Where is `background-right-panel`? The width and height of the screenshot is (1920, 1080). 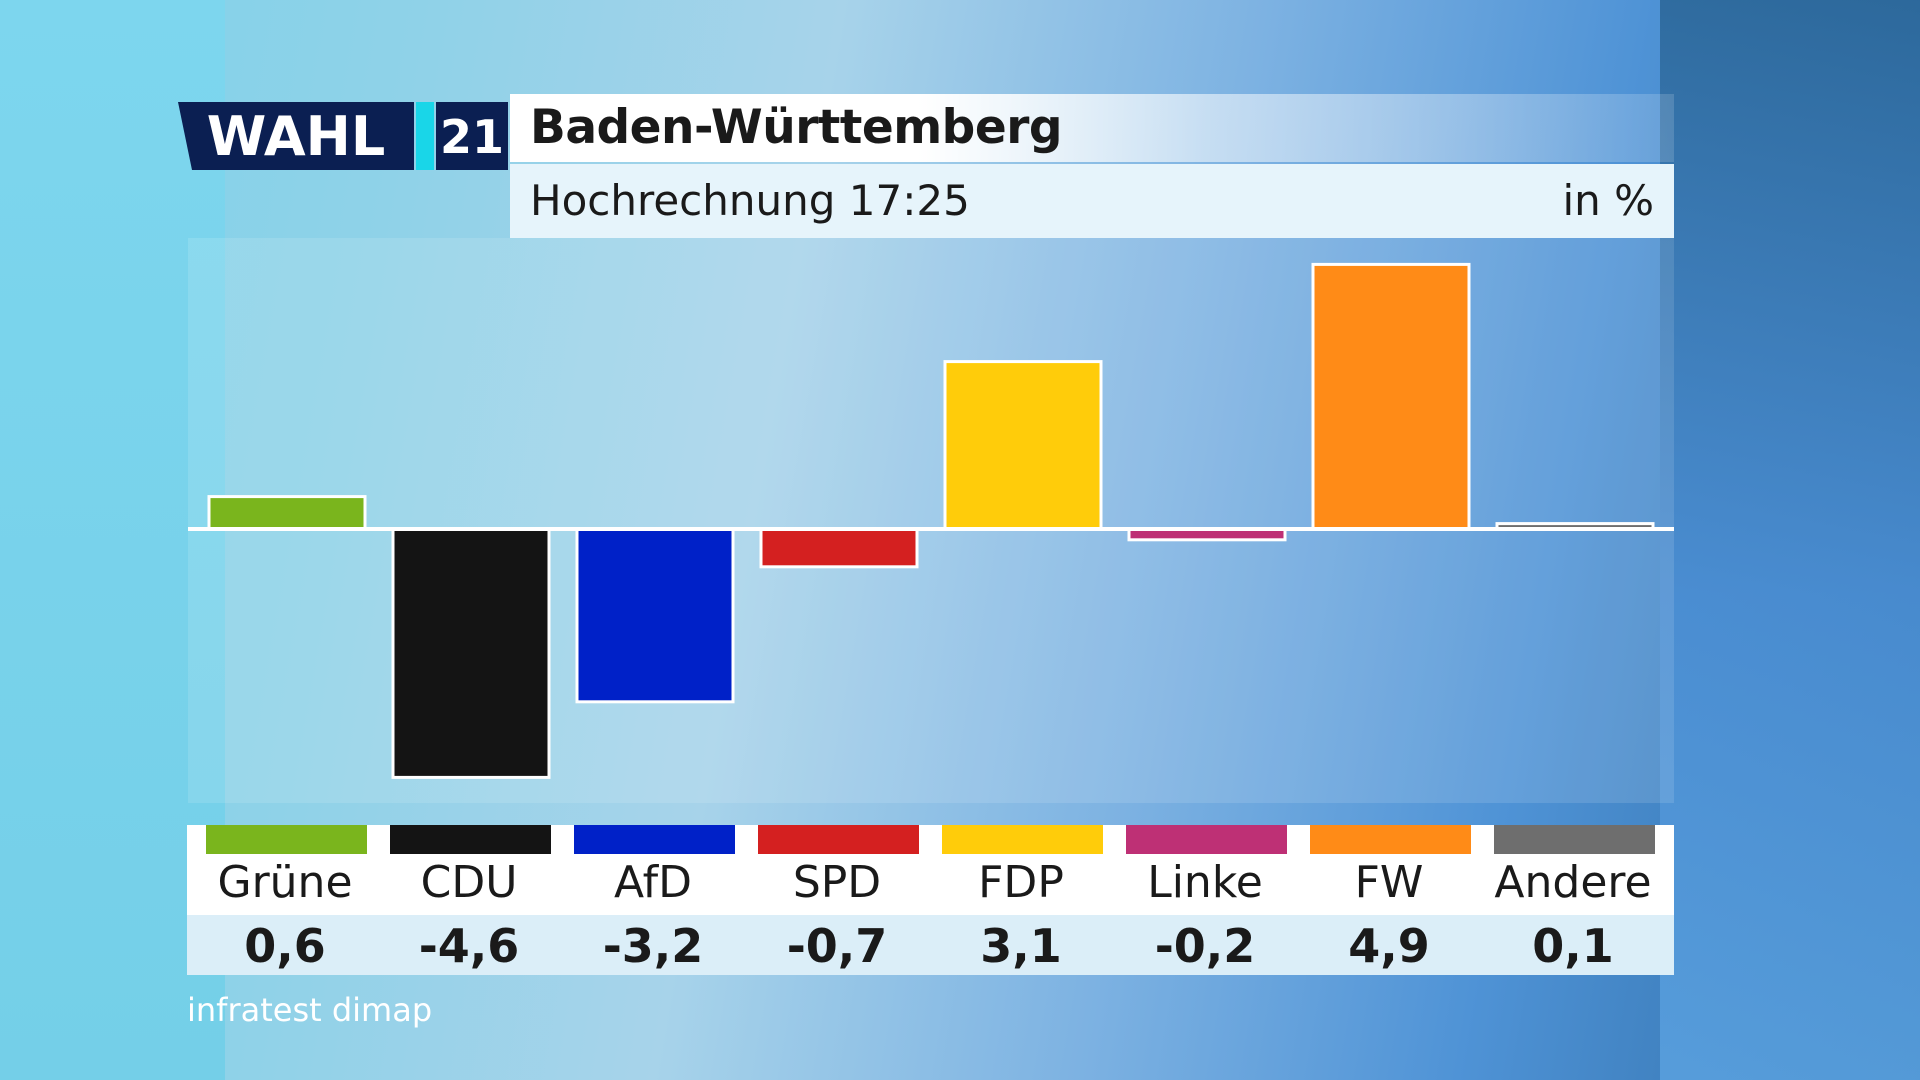 background-right-panel is located at coordinates (1790, 540).